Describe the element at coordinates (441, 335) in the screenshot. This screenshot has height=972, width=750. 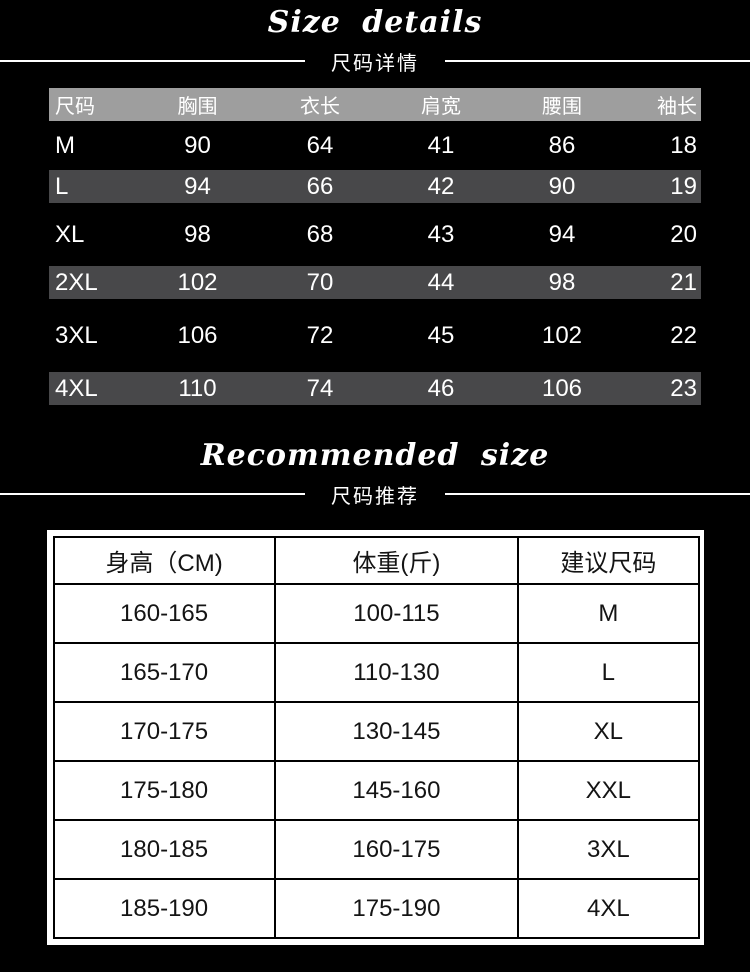
I see `table-cell: 45` at that location.